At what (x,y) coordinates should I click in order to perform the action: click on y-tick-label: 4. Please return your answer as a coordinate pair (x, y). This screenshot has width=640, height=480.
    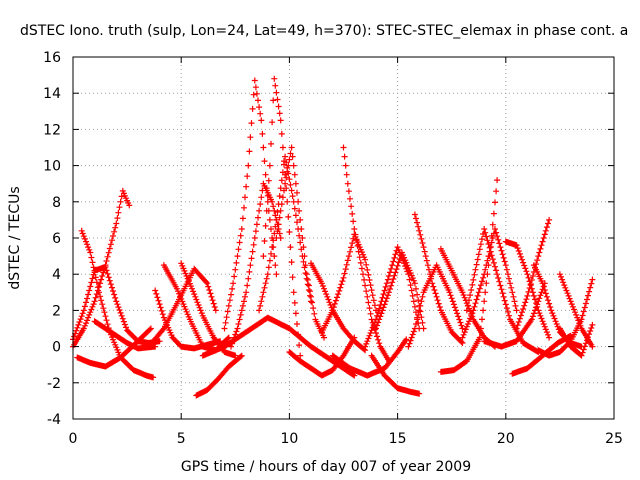
    Looking at the image, I should click on (56, 275).